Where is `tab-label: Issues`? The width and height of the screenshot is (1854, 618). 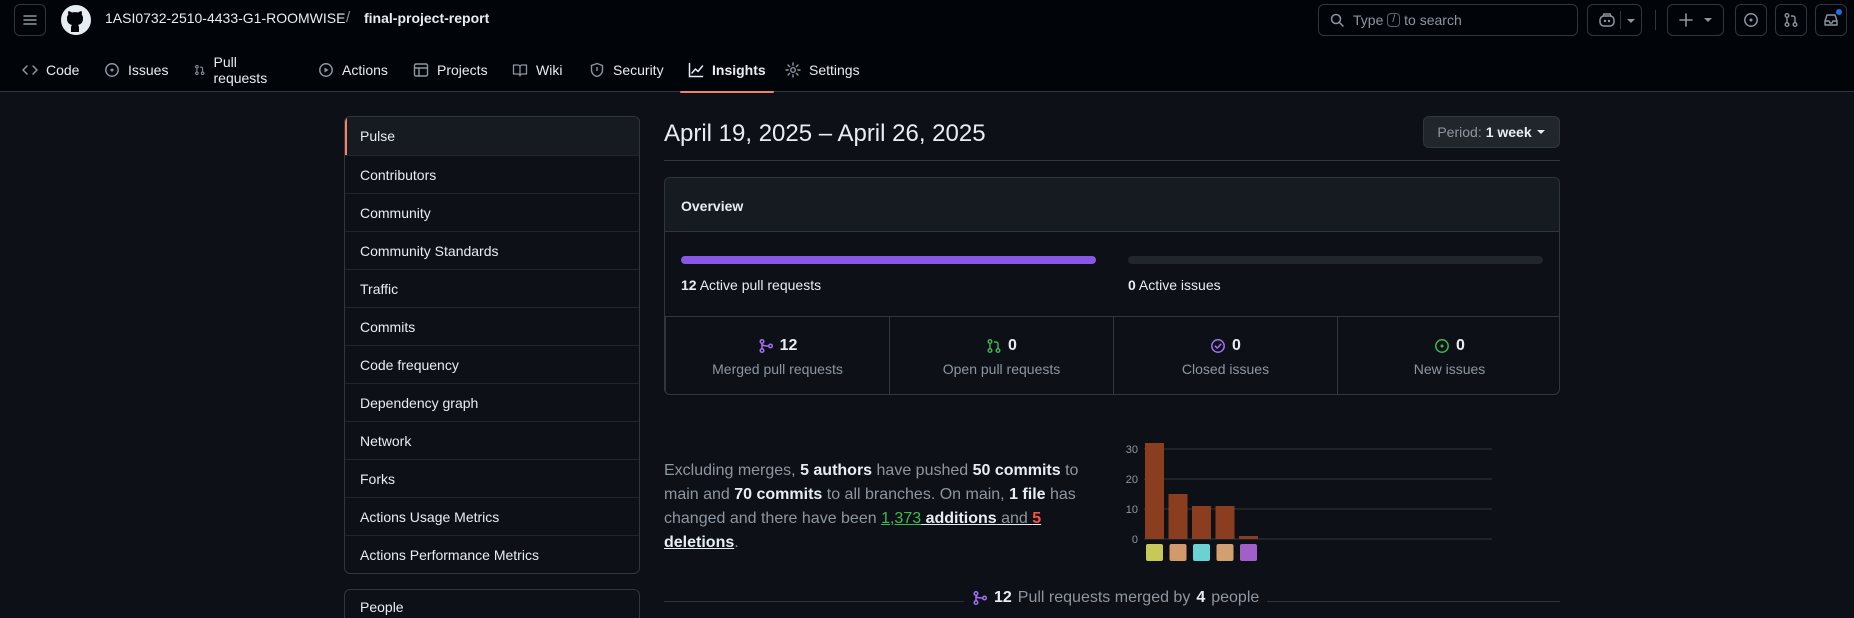 tab-label: Issues is located at coordinates (148, 70).